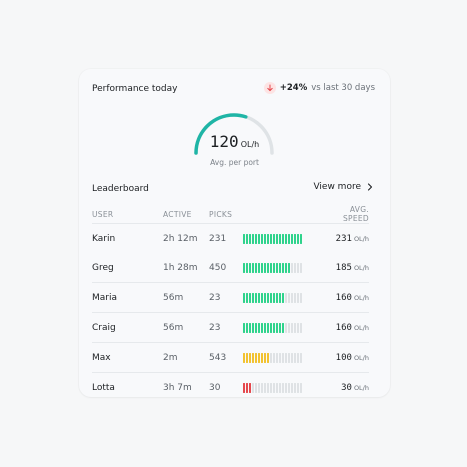 The height and width of the screenshot is (467, 467). Describe the element at coordinates (127, 327) in the screenshot. I see `user-name: Craig` at that location.